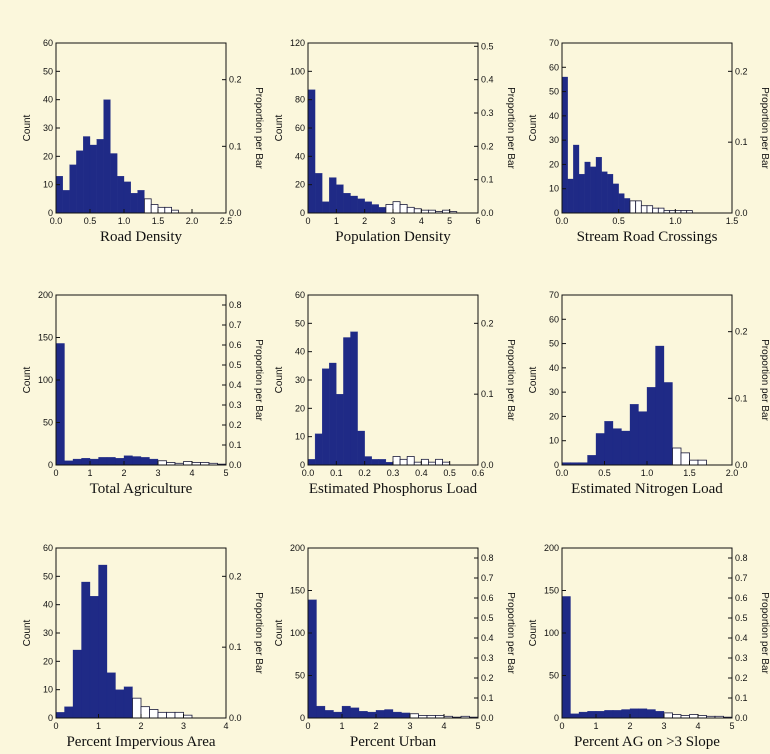  What do you see at coordinates (183, 726) in the screenshot?
I see `x-tick-label: 3` at bounding box center [183, 726].